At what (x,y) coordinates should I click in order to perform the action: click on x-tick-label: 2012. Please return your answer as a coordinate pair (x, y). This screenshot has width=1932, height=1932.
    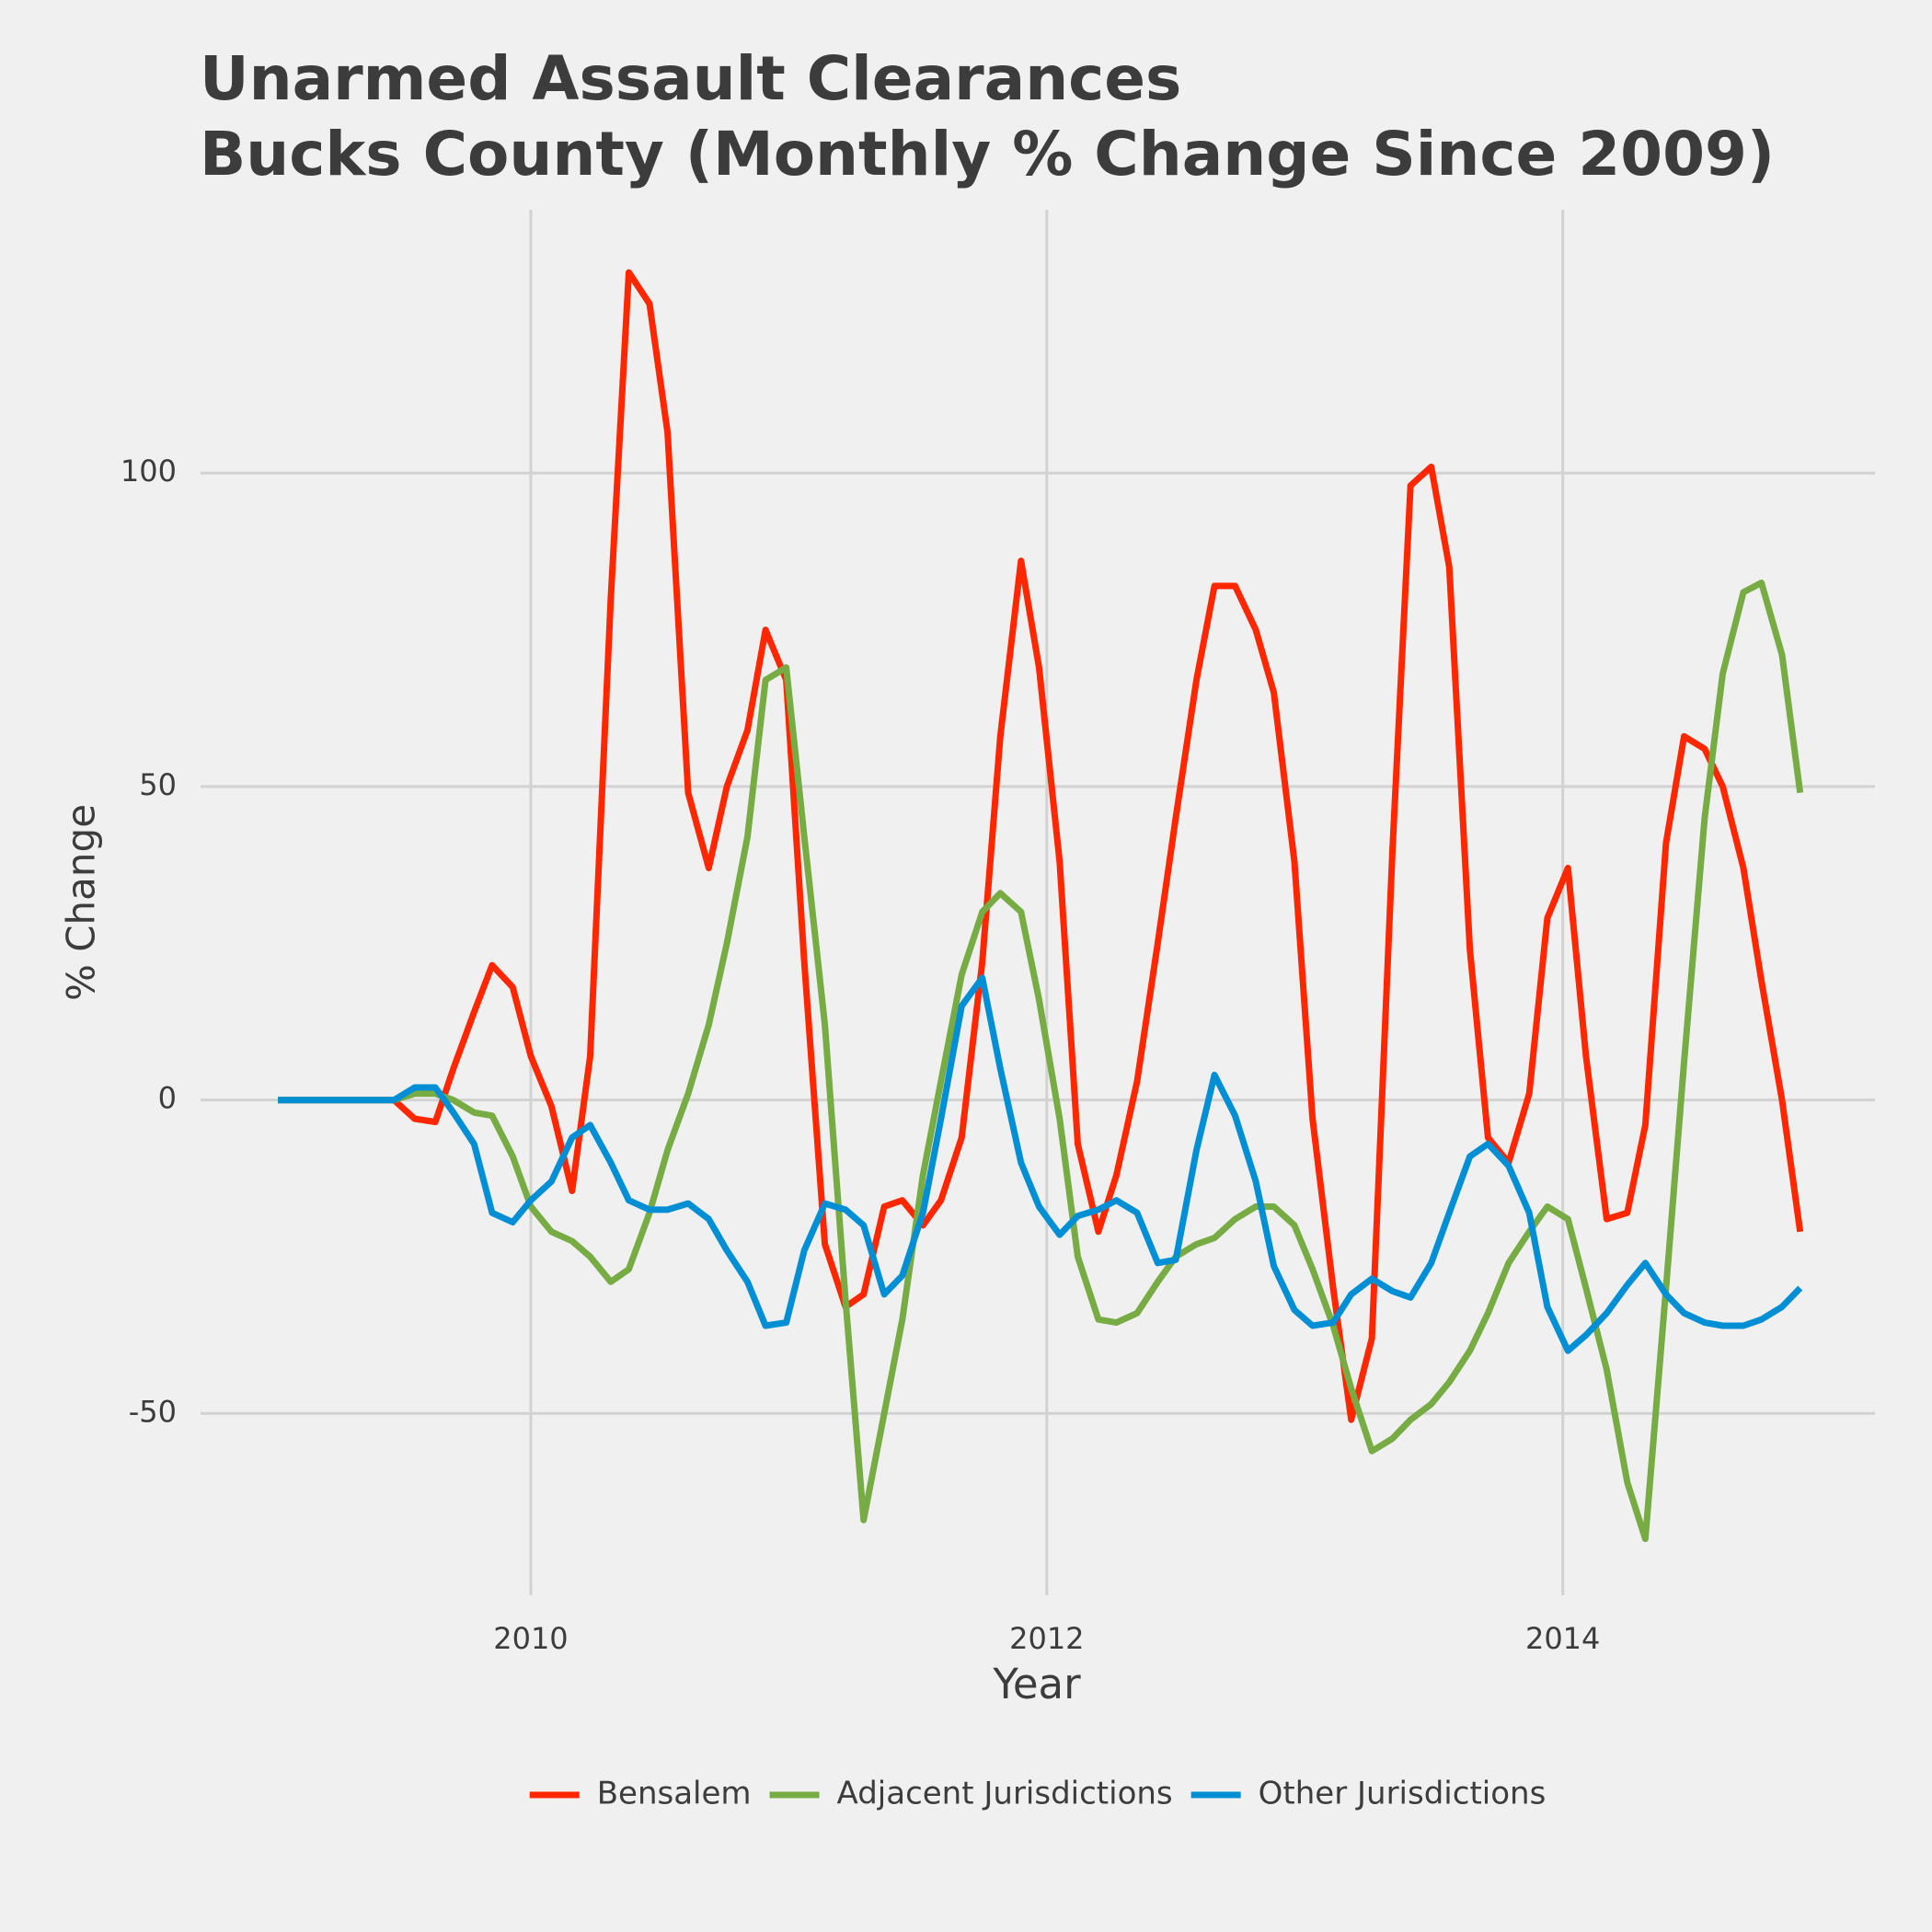
    Looking at the image, I should click on (1046, 1638).